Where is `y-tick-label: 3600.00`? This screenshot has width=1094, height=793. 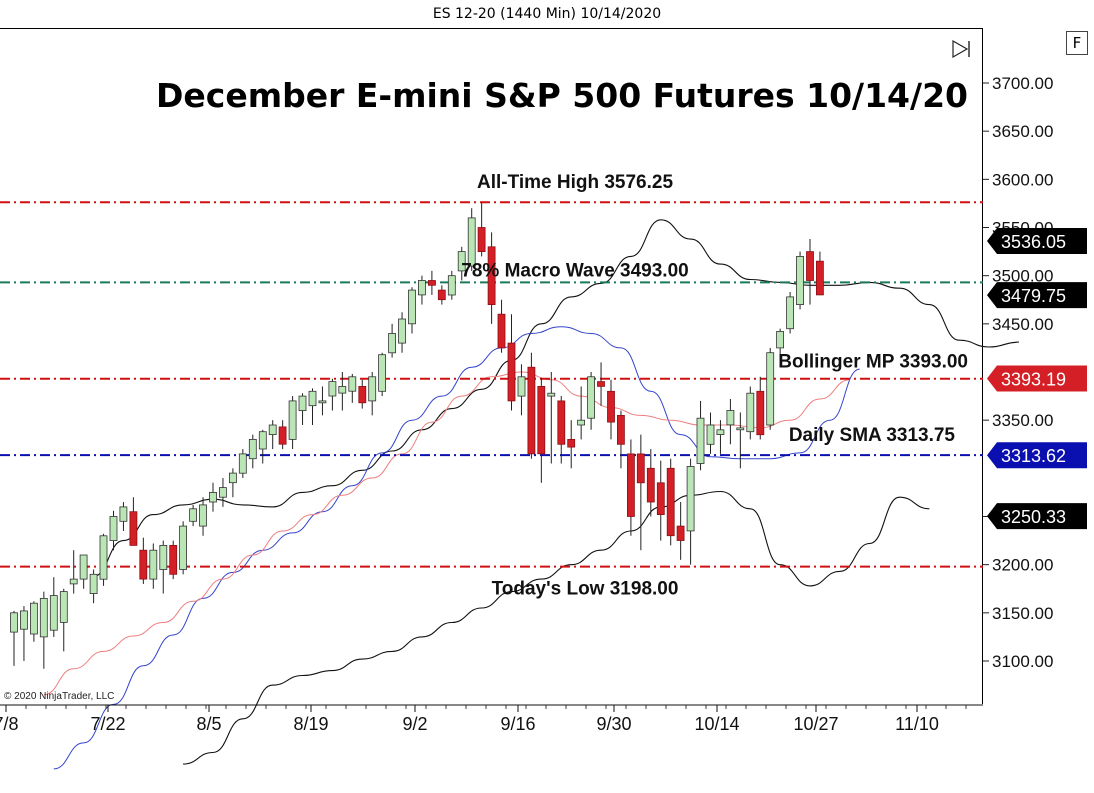
y-tick-label: 3600.00 is located at coordinates (1022, 179).